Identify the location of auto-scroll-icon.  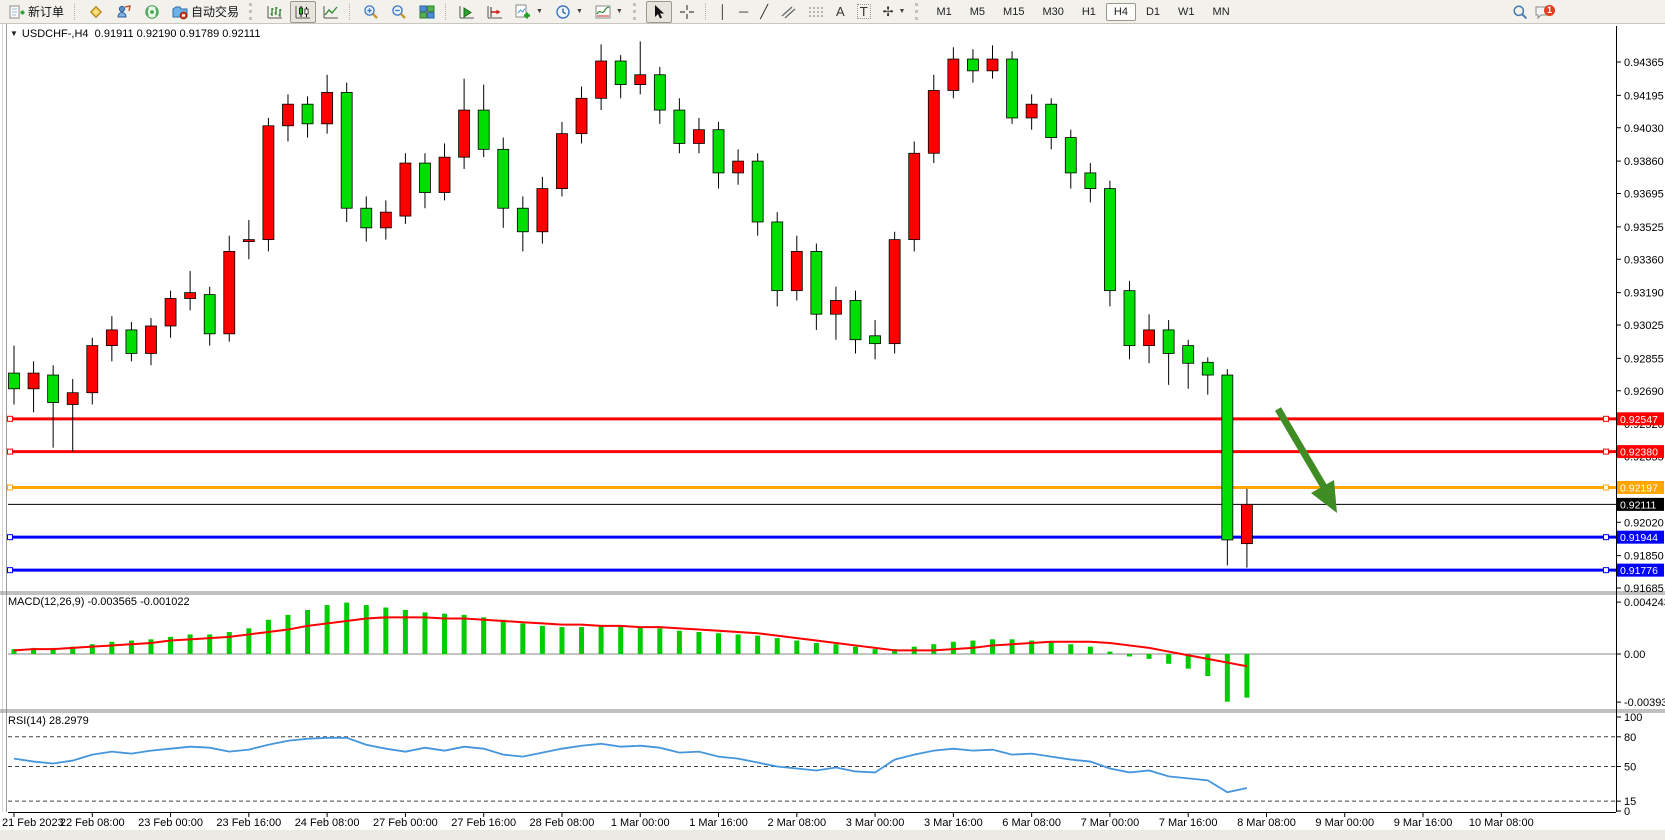
(467, 11).